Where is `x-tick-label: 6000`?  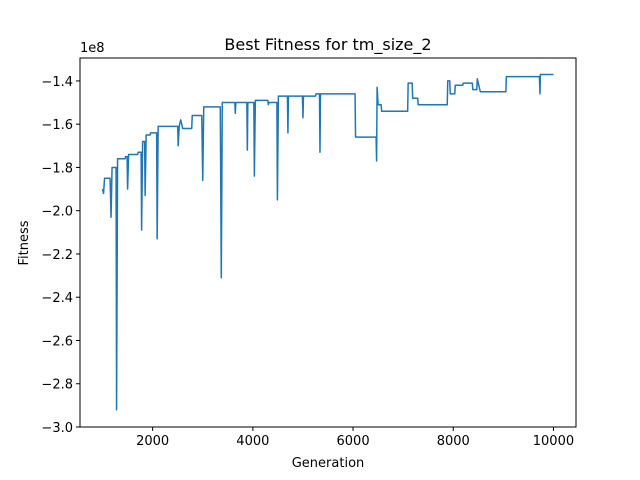
x-tick-label: 6000 is located at coordinates (353, 441).